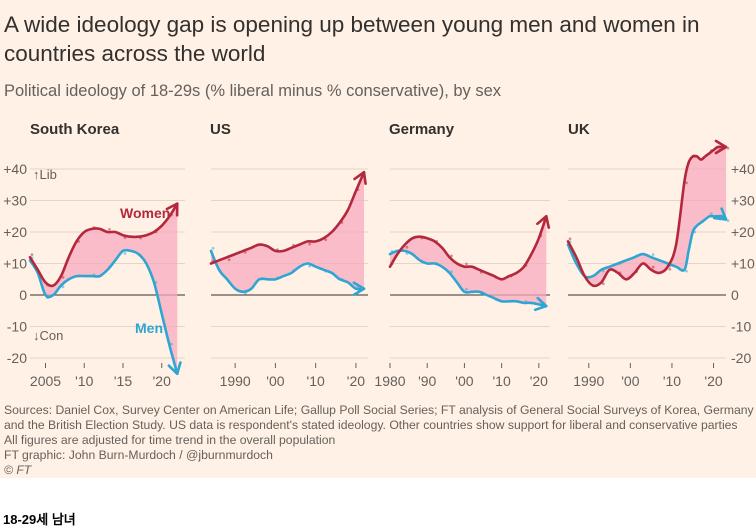  I want to click on panel-title: South Korea, so click(75, 129).